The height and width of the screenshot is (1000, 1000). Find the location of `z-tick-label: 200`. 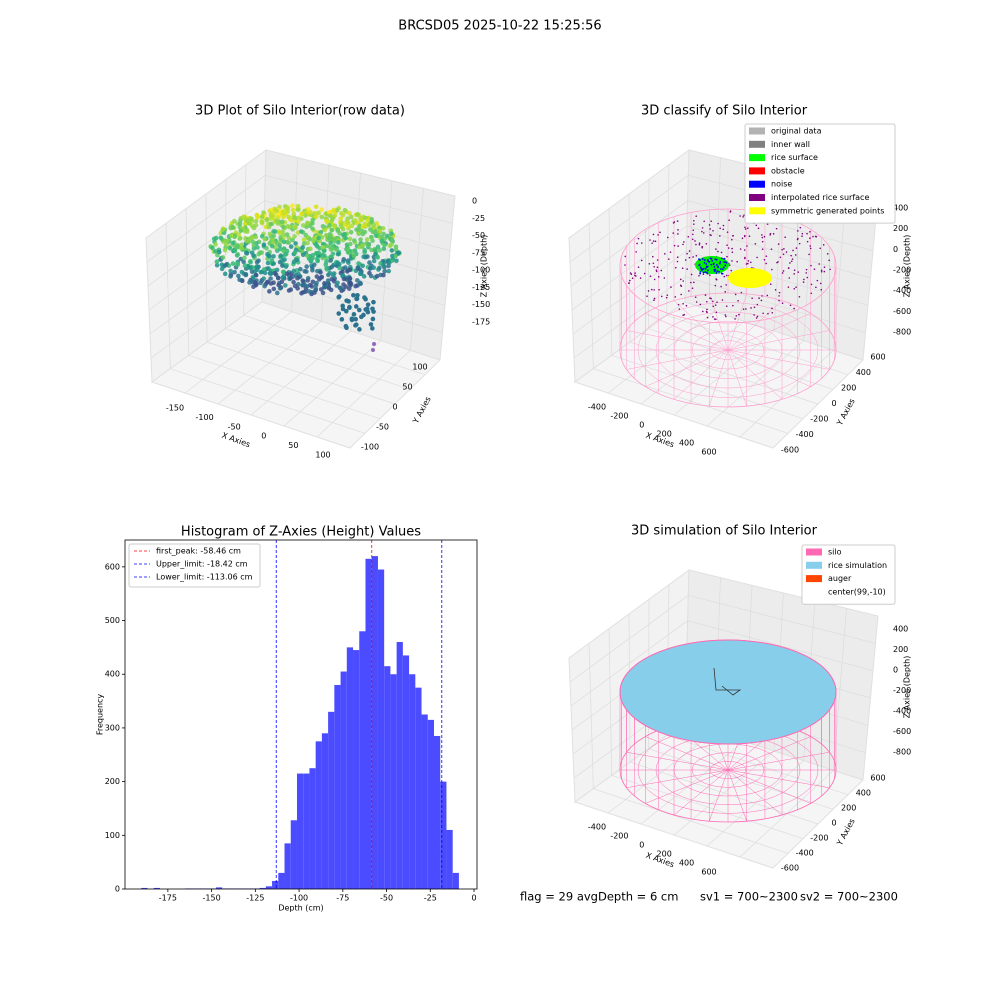

z-tick-label: 200 is located at coordinates (900, 649).